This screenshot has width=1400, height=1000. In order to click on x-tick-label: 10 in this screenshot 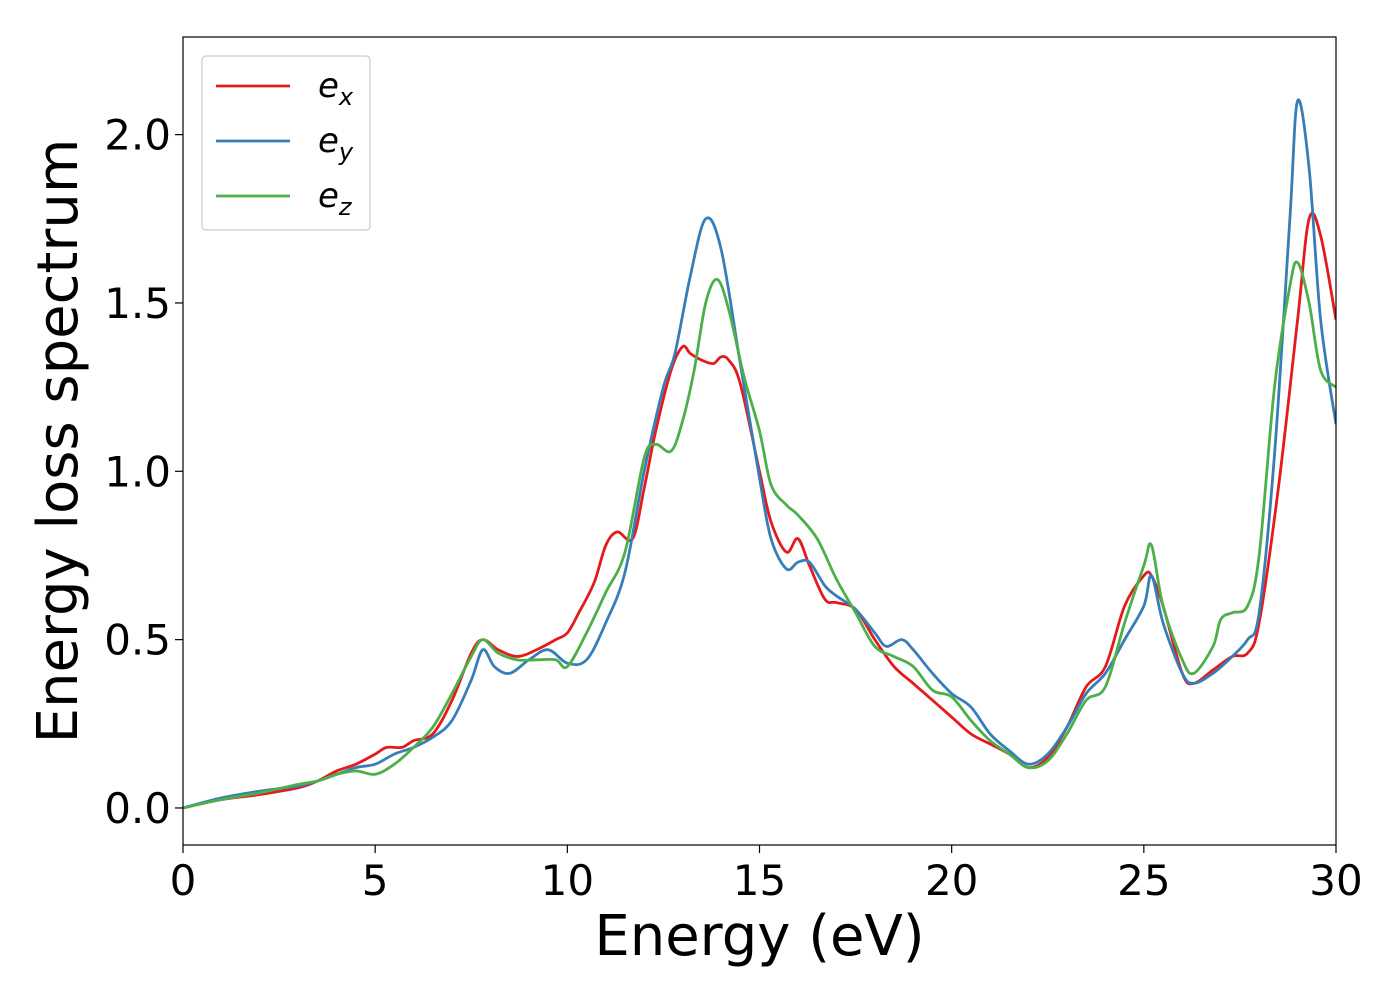, I will do `click(567, 880)`.